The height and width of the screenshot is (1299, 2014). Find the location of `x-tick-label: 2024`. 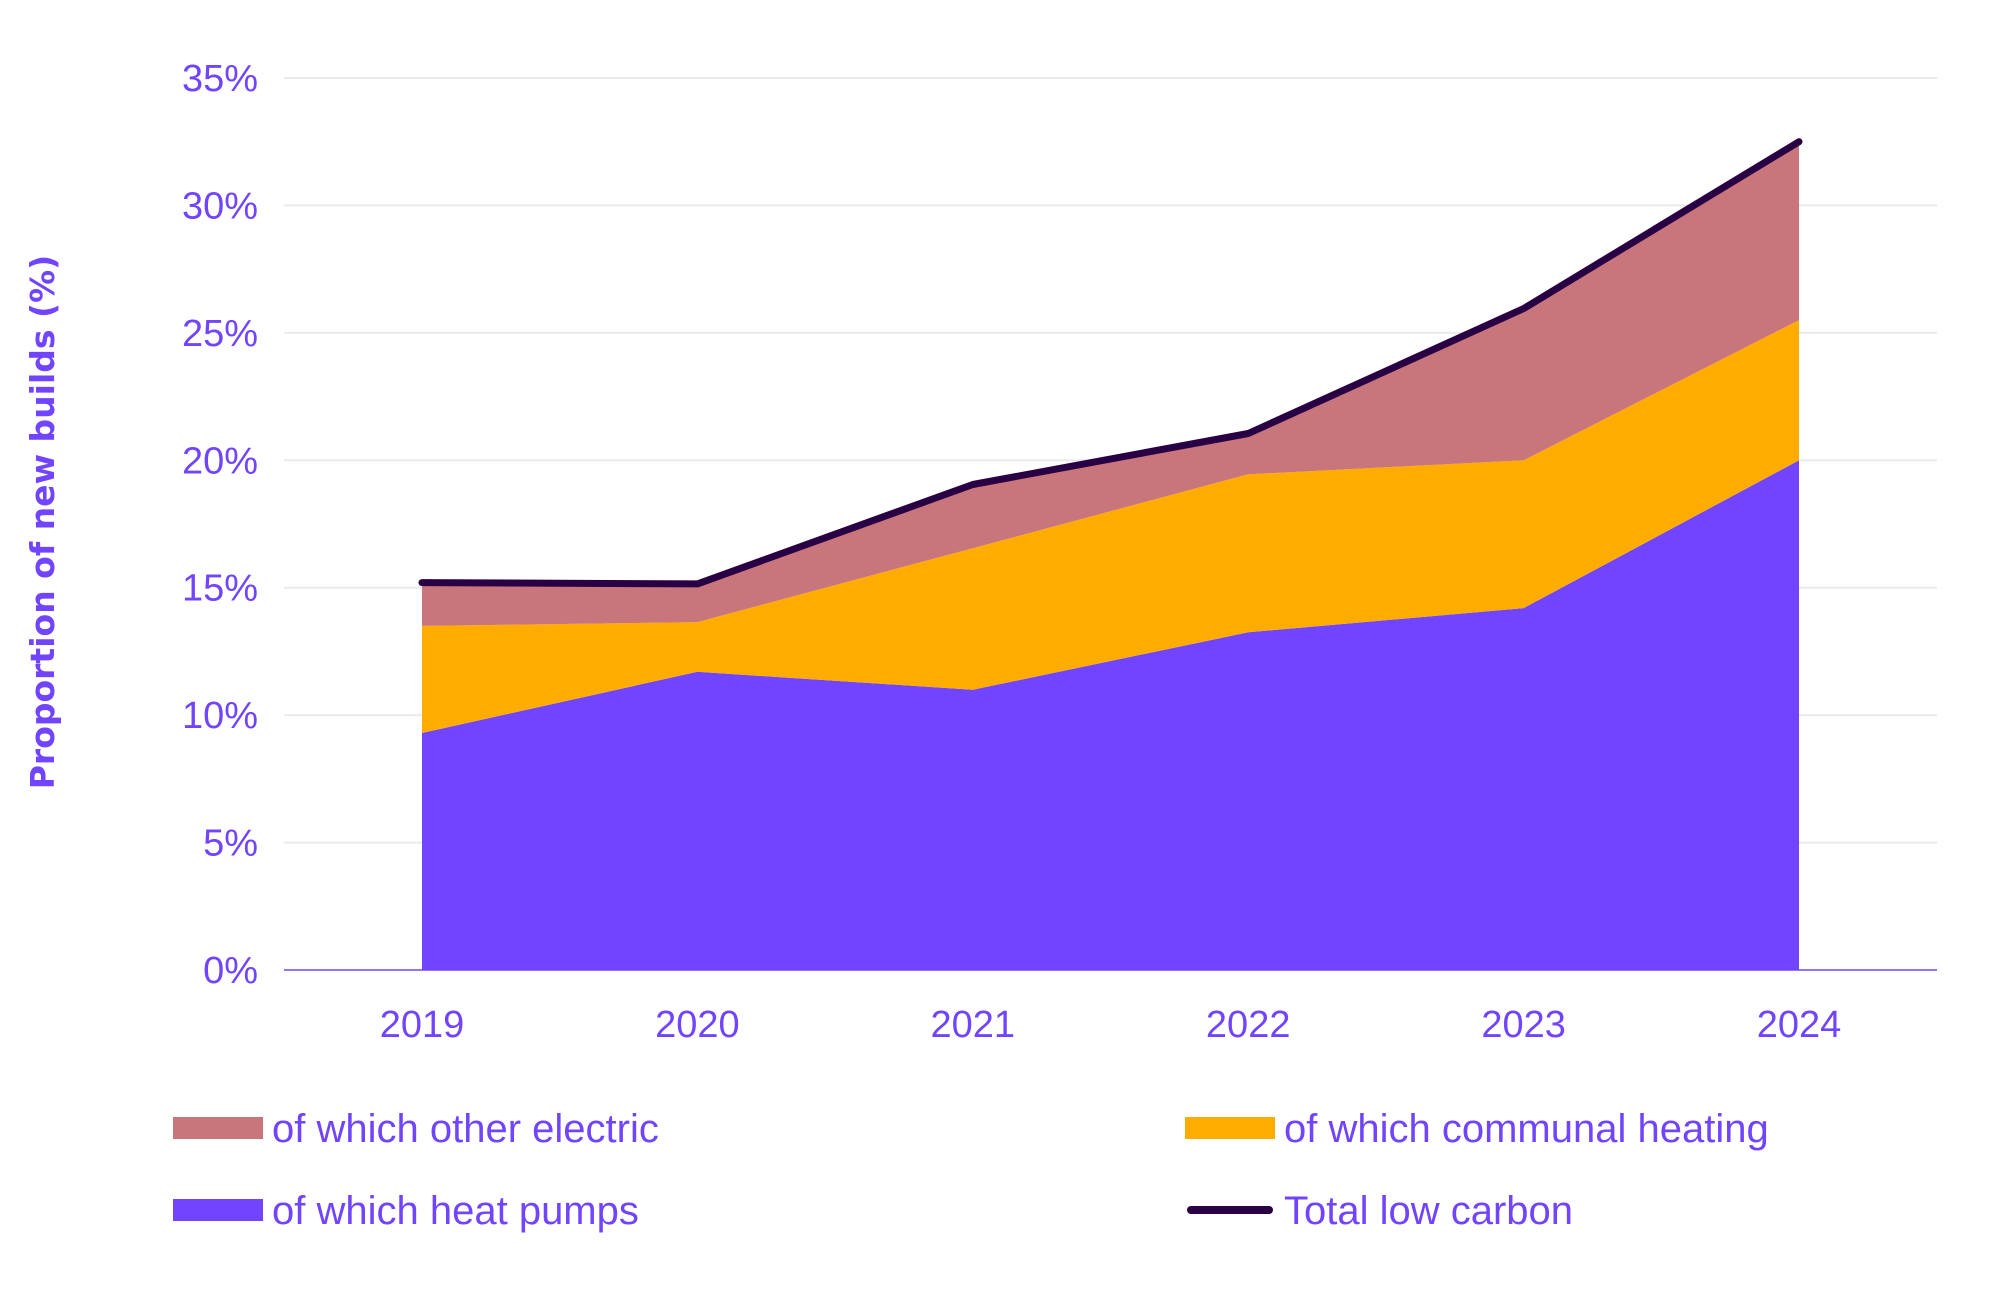

x-tick-label: 2024 is located at coordinates (1799, 1025).